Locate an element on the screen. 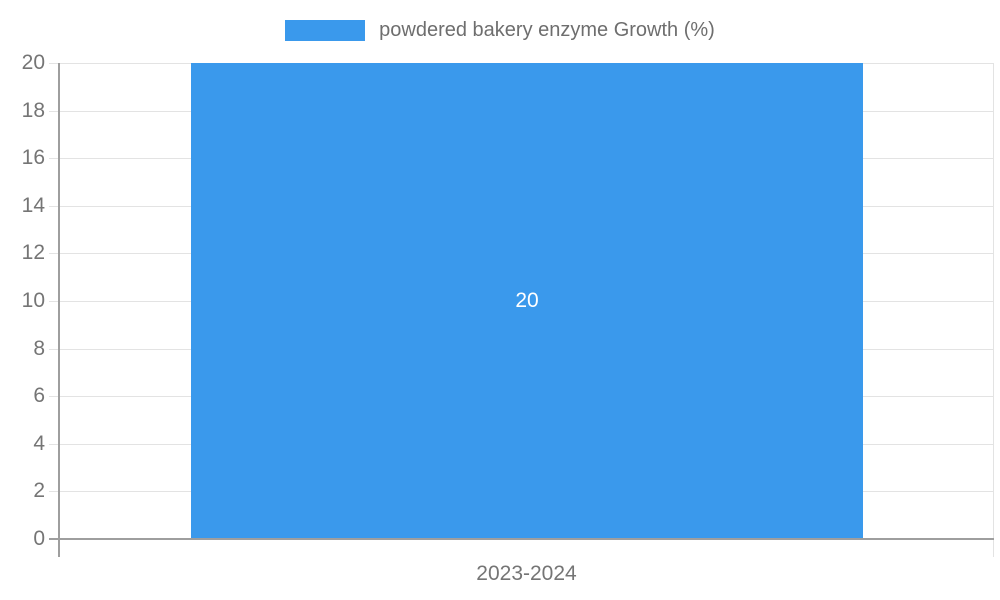 This screenshot has height=600, width=1000. y-tick-label: 14 is located at coordinates (33, 205).